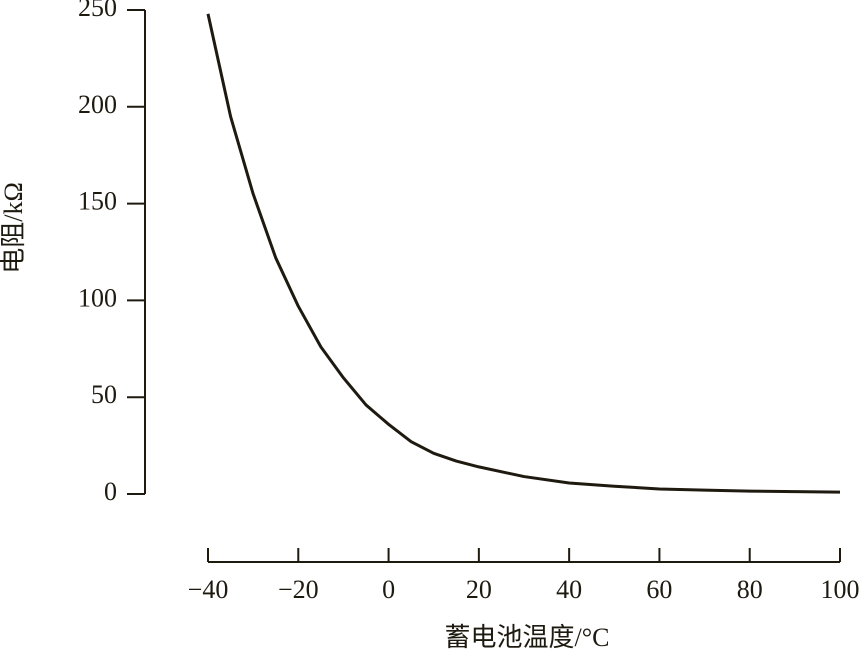 The height and width of the screenshot is (655, 863). I want to click on x-tick-label: 40, so click(569, 589).